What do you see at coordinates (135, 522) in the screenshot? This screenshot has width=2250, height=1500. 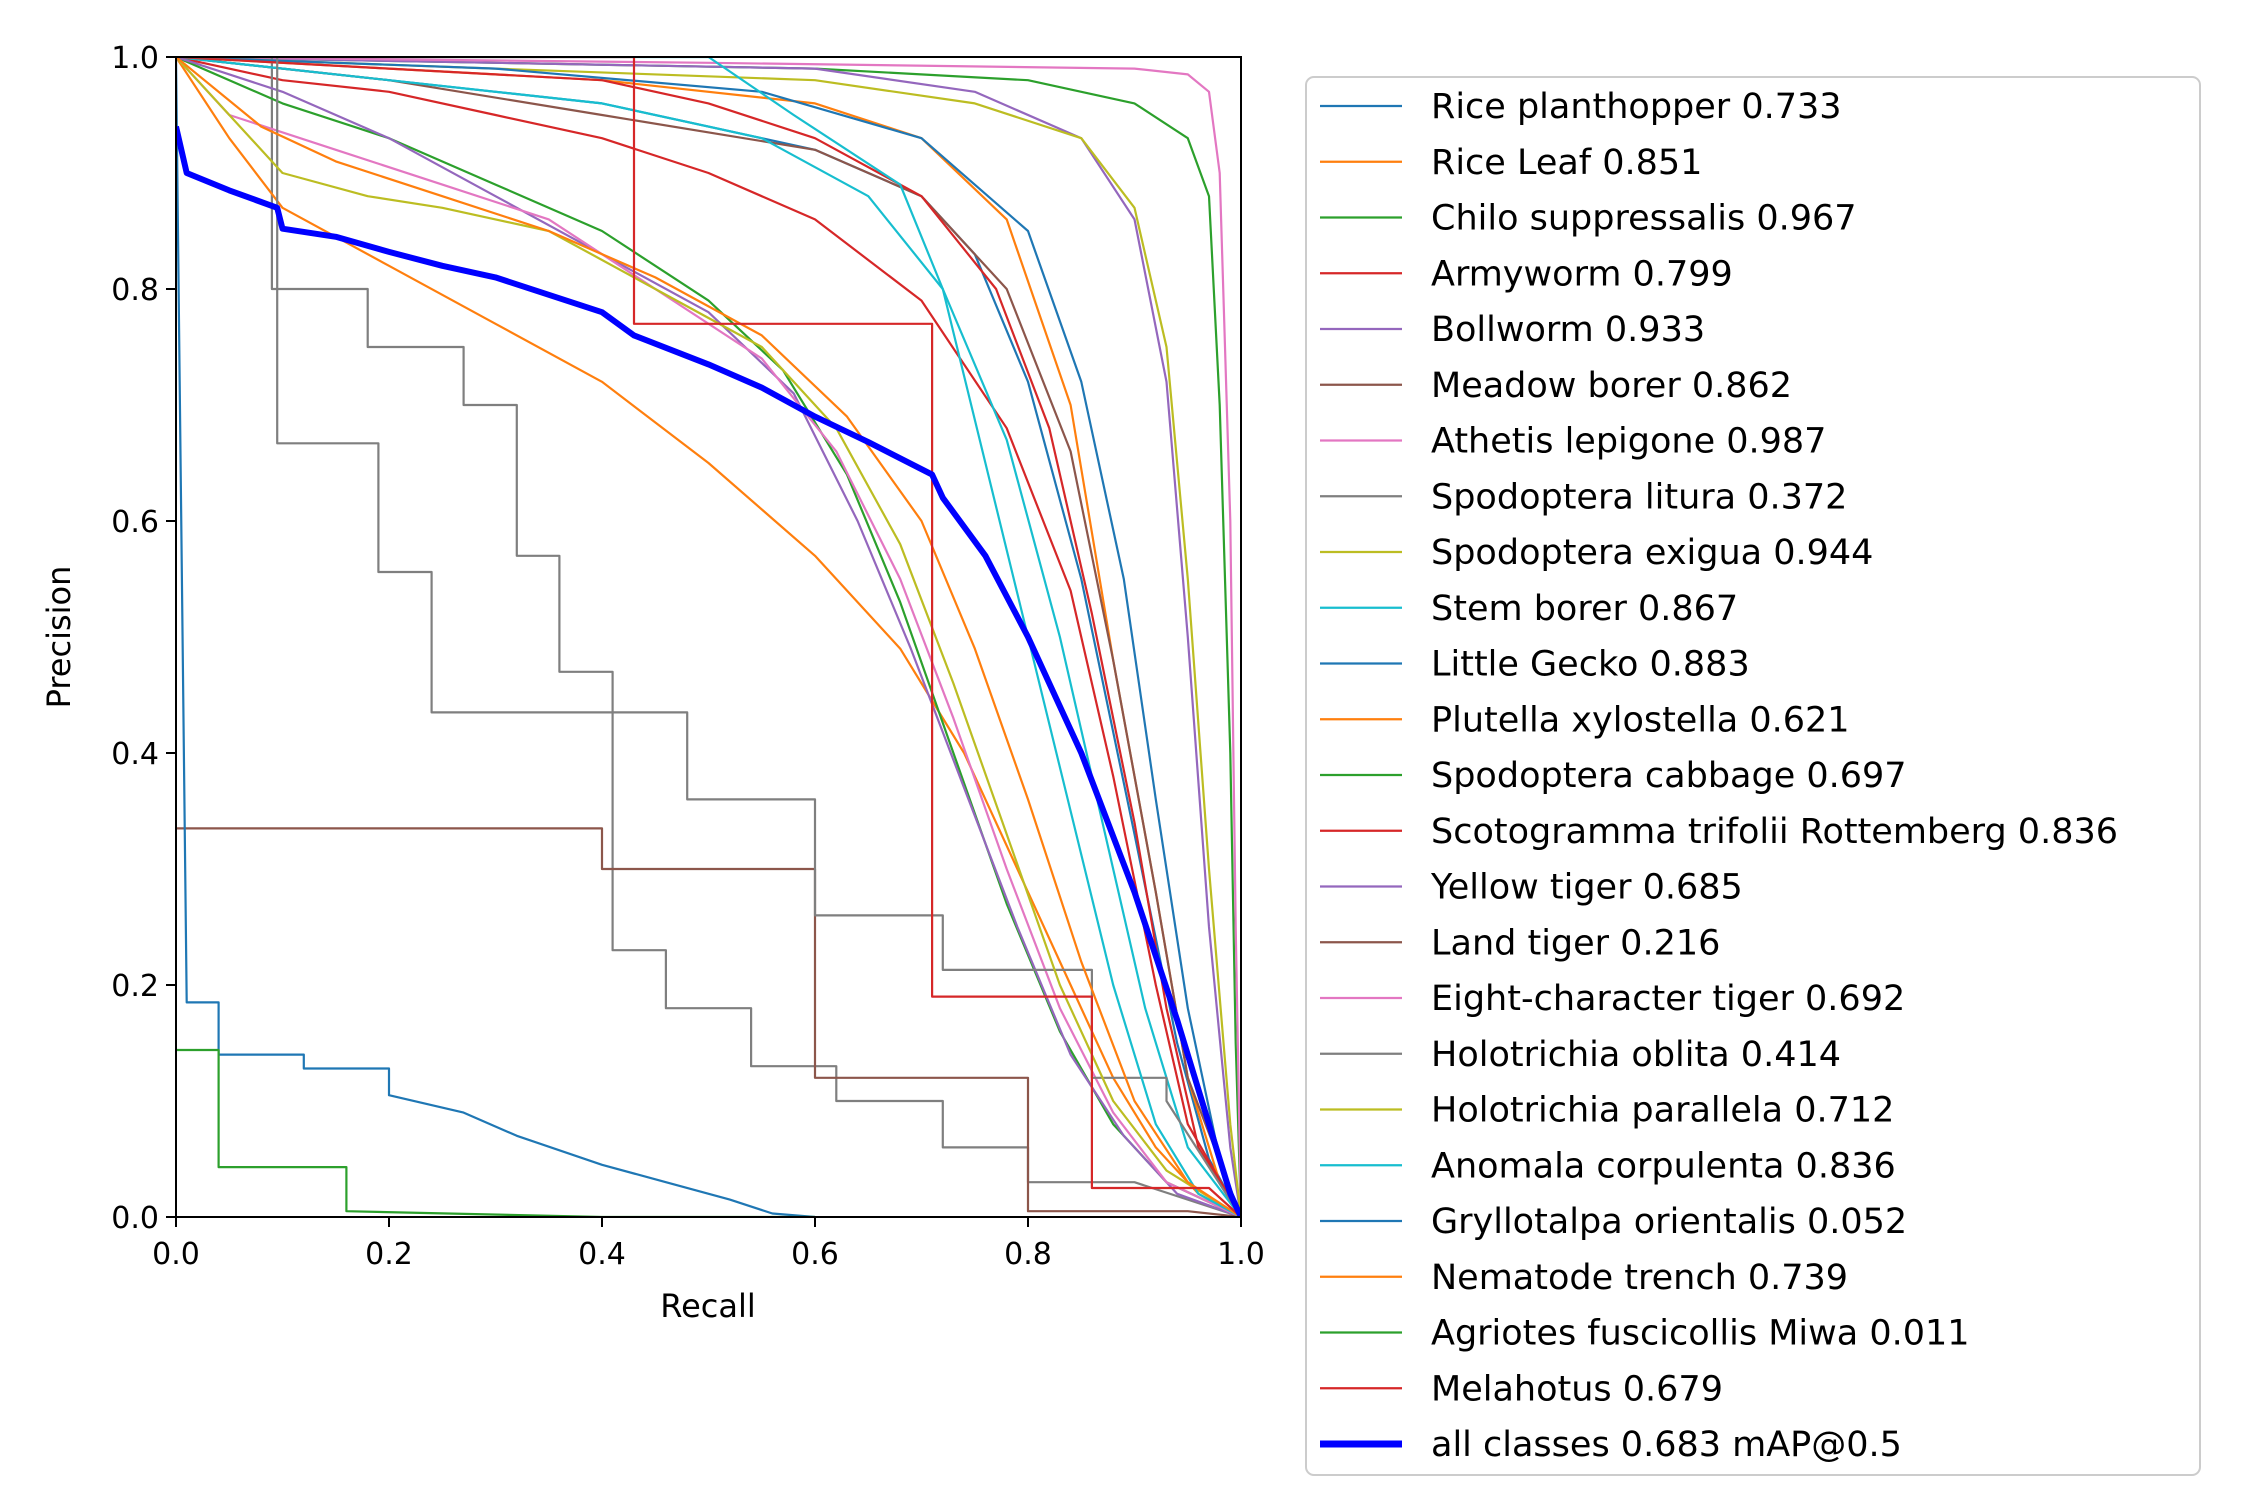 I see `y-tick-label: 0.6` at bounding box center [135, 522].